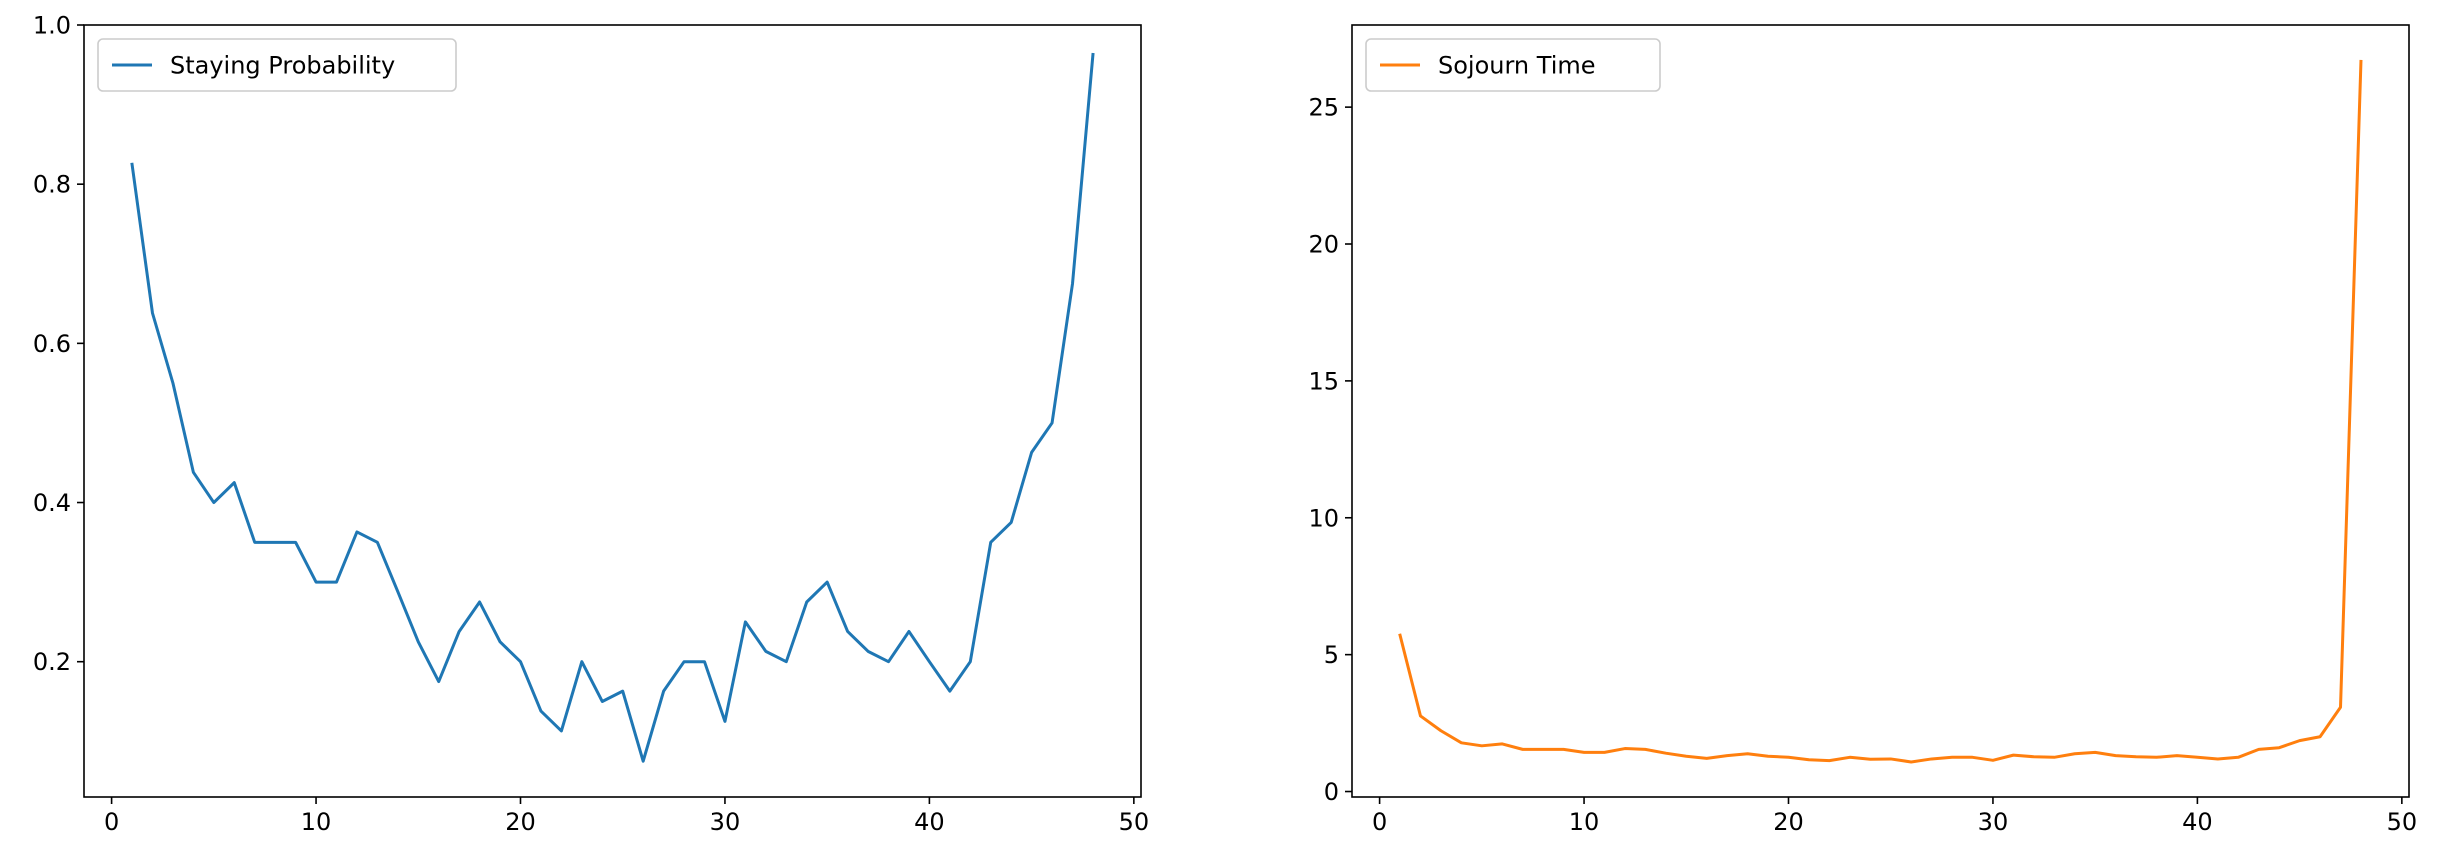  Describe the element at coordinates (1323, 381) in the screenshot. I see `chart2-y-tick-label-3: 15` at that location.